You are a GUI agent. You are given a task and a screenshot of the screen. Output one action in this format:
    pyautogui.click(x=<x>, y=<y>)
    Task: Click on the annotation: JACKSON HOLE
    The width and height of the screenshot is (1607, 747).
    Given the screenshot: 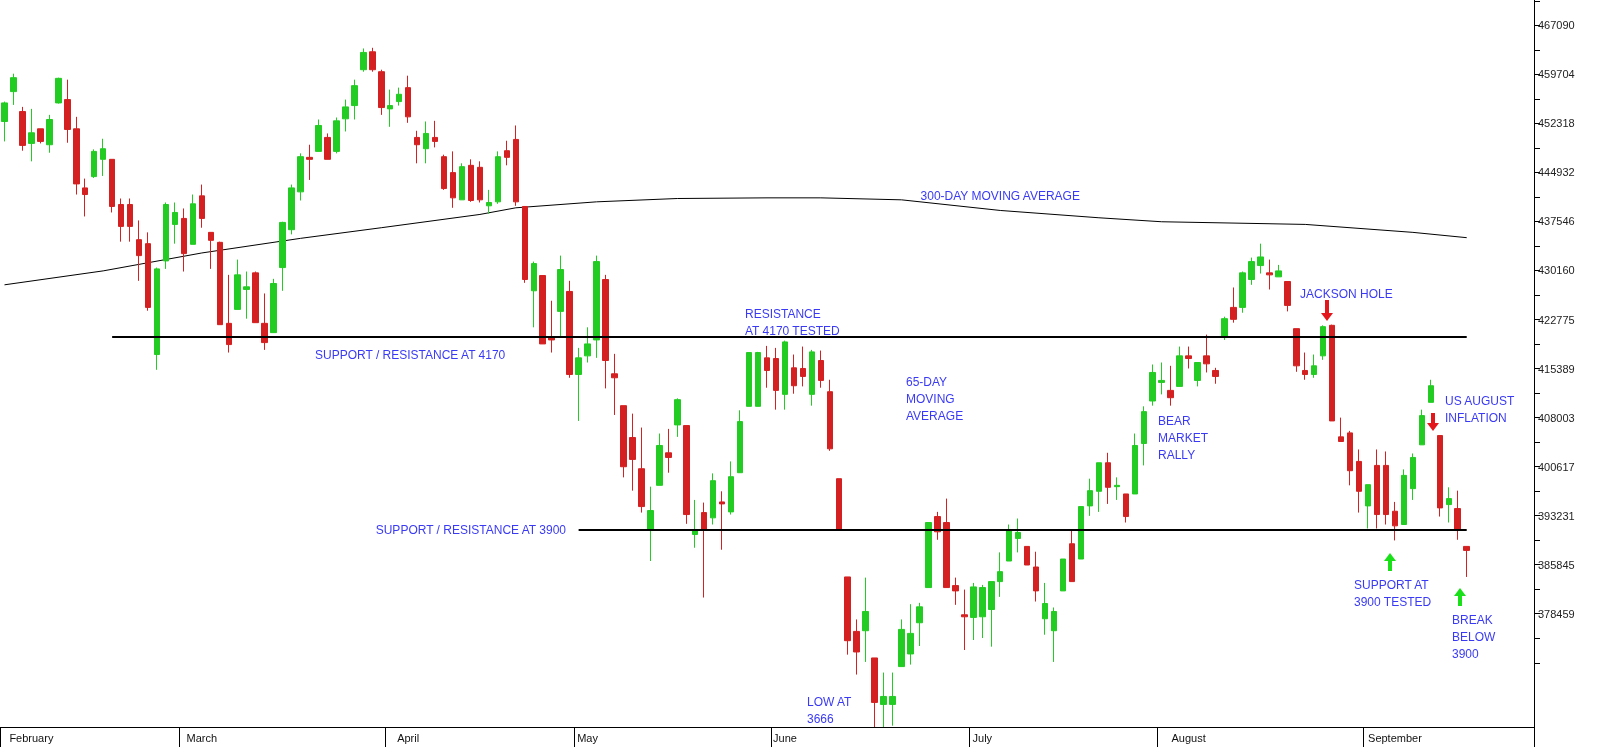 What is the action you would take?
    pyautogui.click(x=1346, y=293)
    